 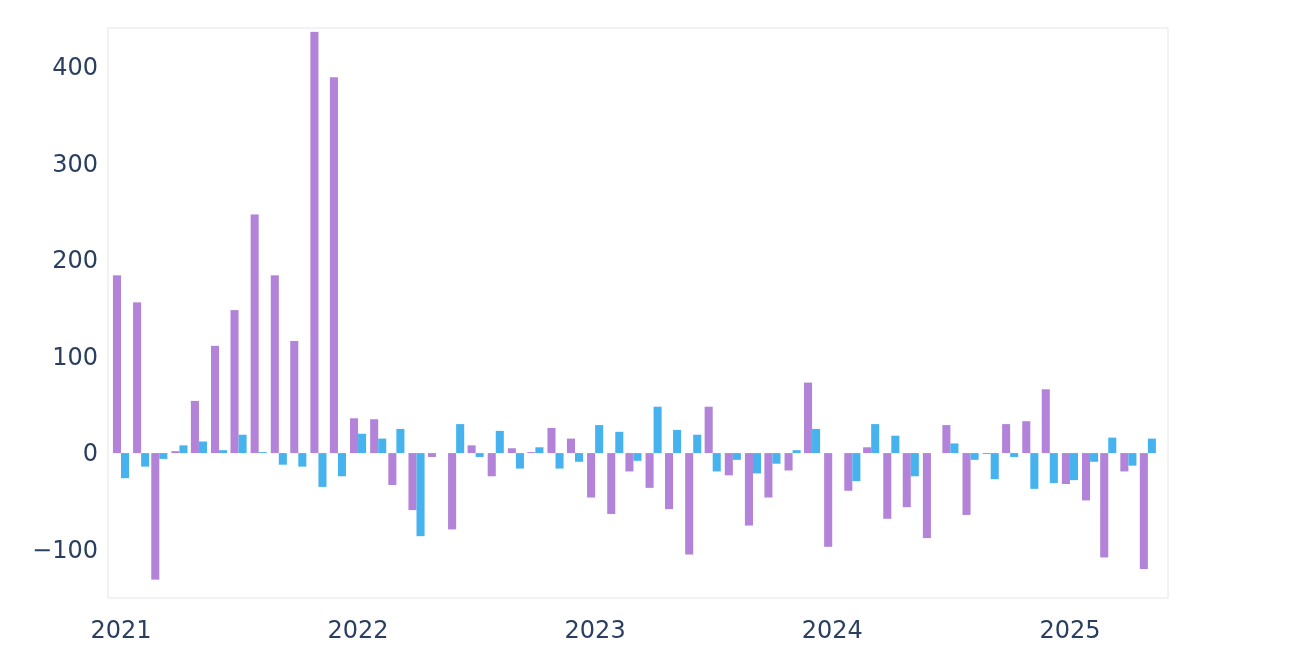 I want to click on y-tick-label: −100, so click(x=65, y=550).